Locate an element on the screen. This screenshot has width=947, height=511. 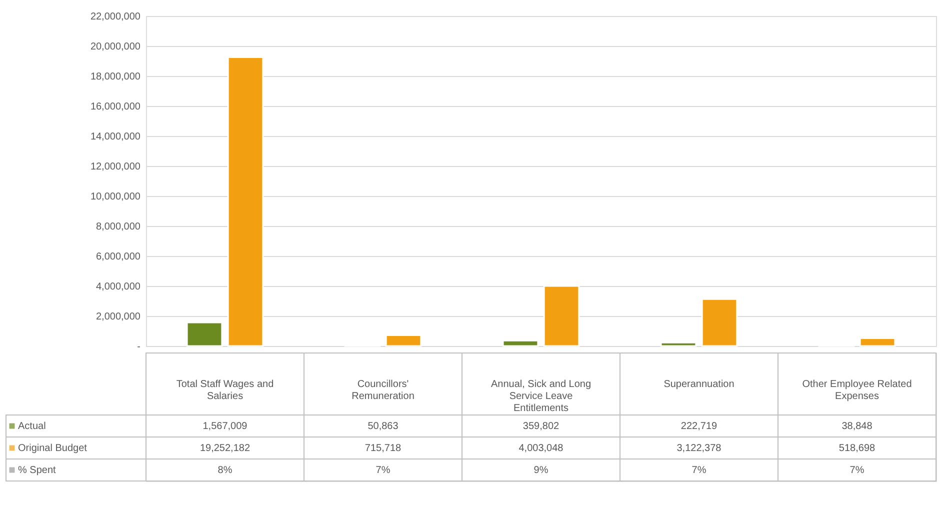
data-label: 715,718 is located at coordinates (383, 448).